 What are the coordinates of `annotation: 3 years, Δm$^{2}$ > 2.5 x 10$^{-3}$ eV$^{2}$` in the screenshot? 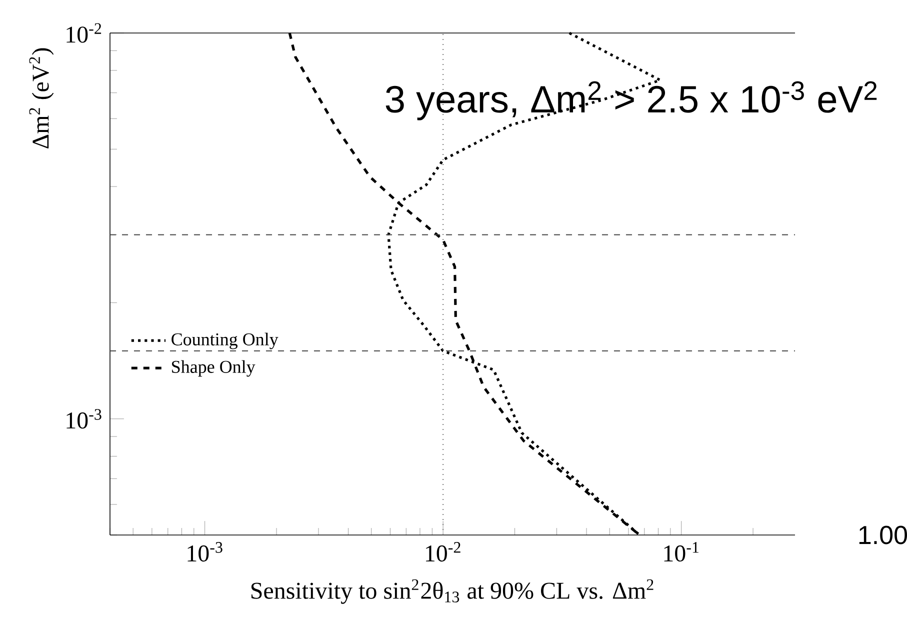 It's located at (631, 100).